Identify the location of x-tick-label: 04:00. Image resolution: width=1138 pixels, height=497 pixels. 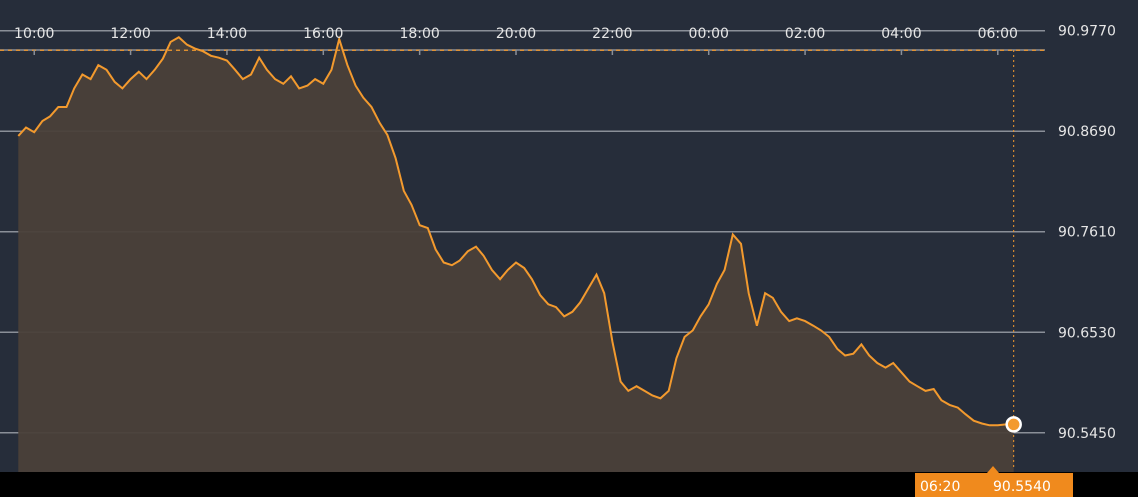
(901, 34).